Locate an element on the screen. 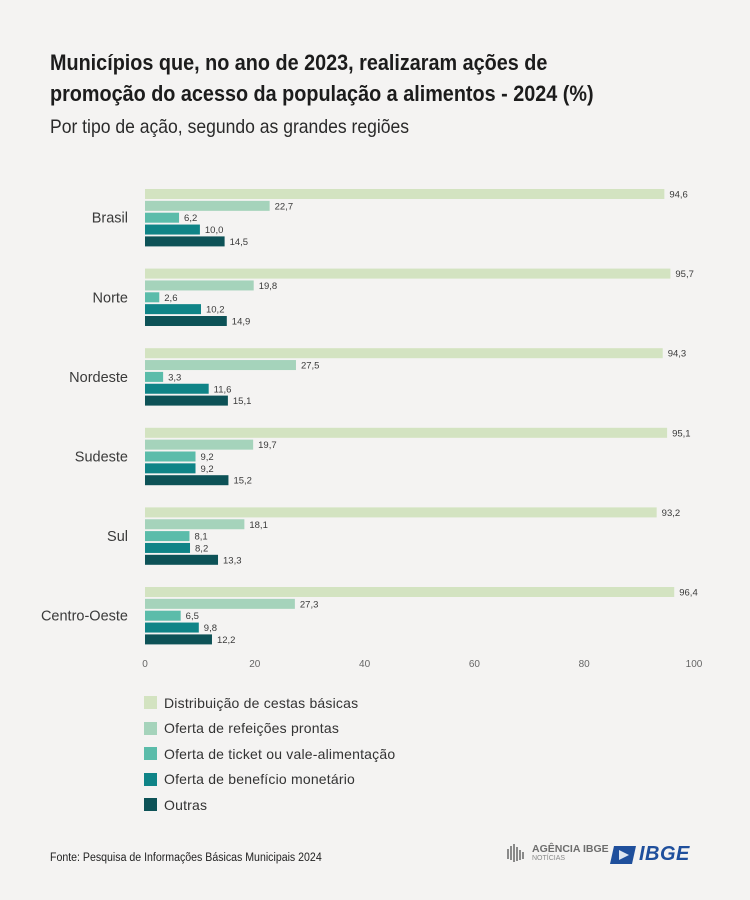 This screenshot has width=750, height=900. data-label-brasil-distribuicao-de-cestas-basicas: 94,6 is located at coordinates (678, 195).